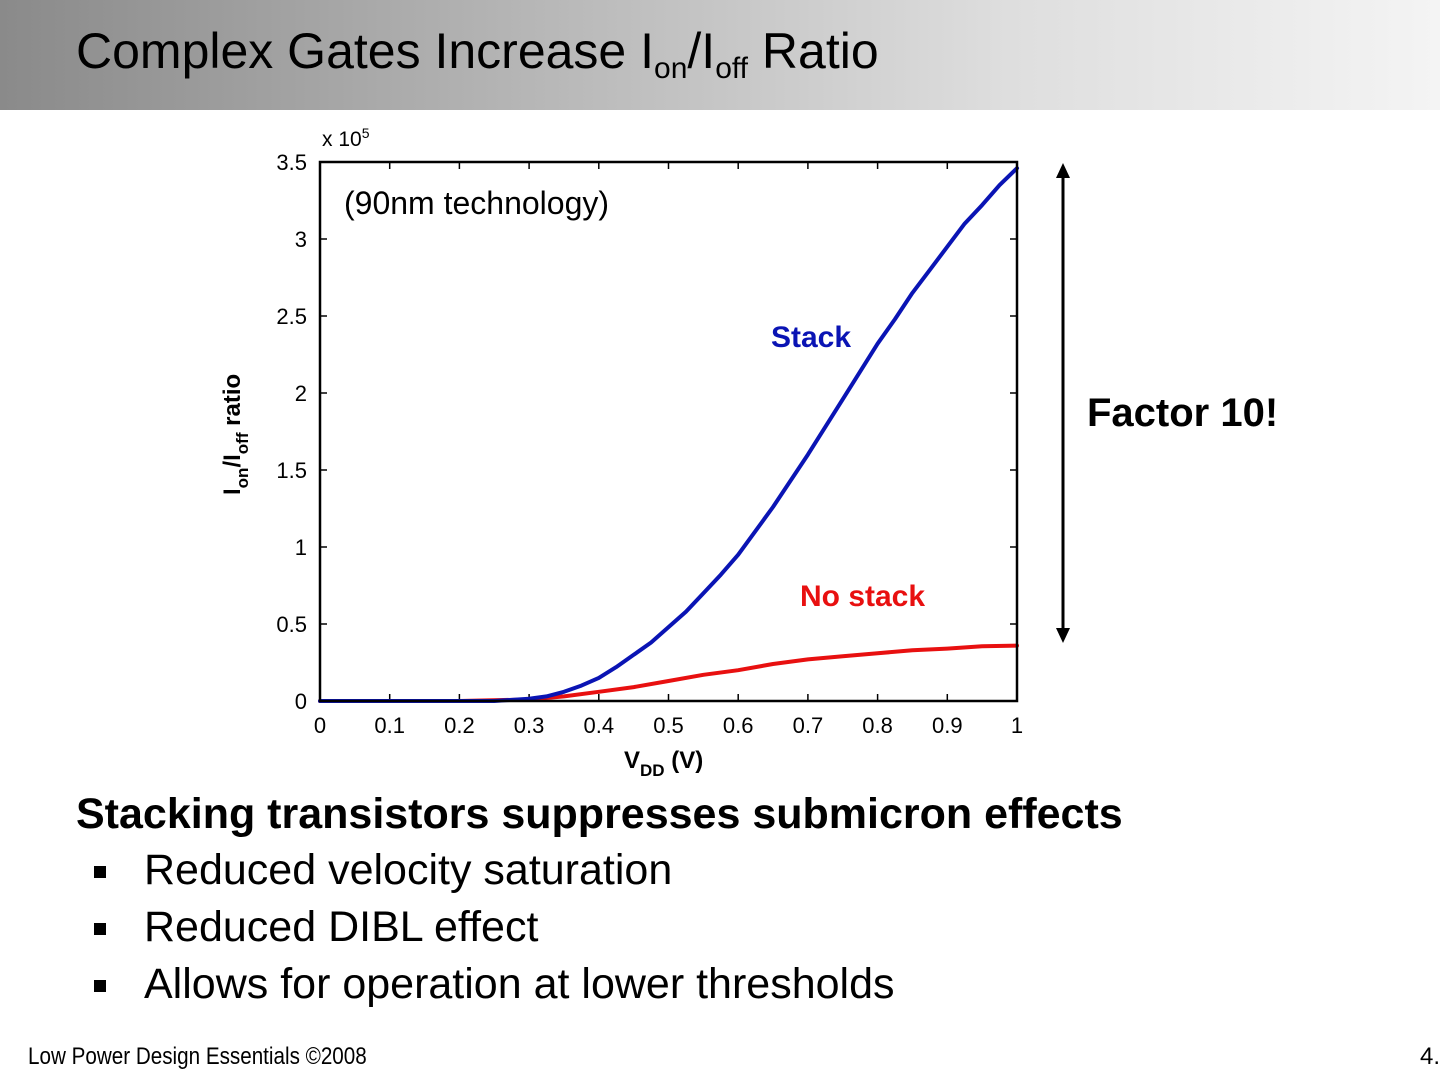  What do you see at coordinates (947, 725) in the screenshot?
I see `x-tick-label: 0.9` at bounding box center [947, 725].